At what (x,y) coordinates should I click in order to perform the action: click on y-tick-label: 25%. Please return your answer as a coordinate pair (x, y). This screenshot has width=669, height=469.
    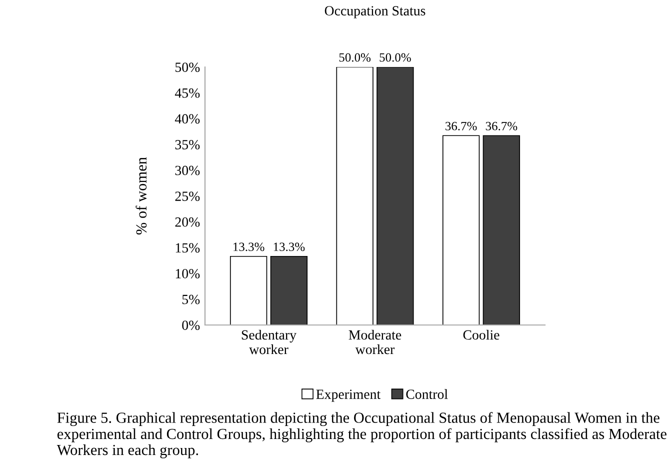
    Looking at the image, I should click on (187, 196).